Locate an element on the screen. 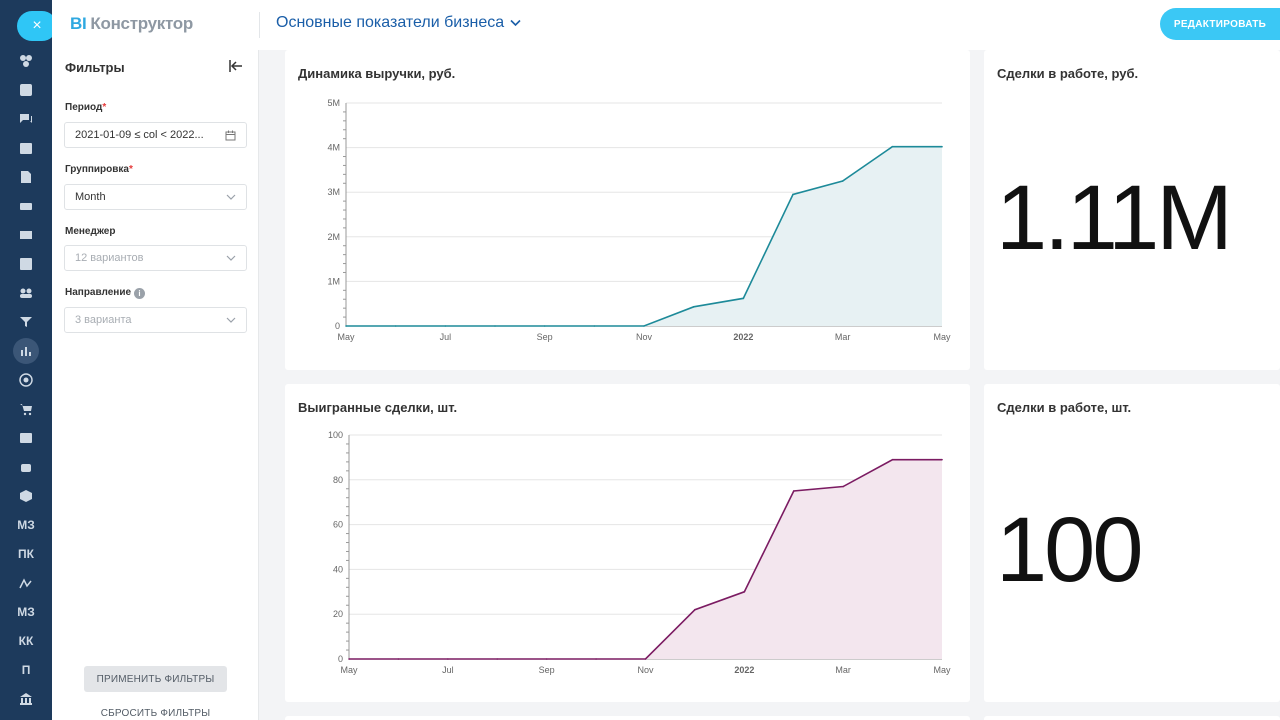  rail-item-label: КК is located at coordinates (26, 641).